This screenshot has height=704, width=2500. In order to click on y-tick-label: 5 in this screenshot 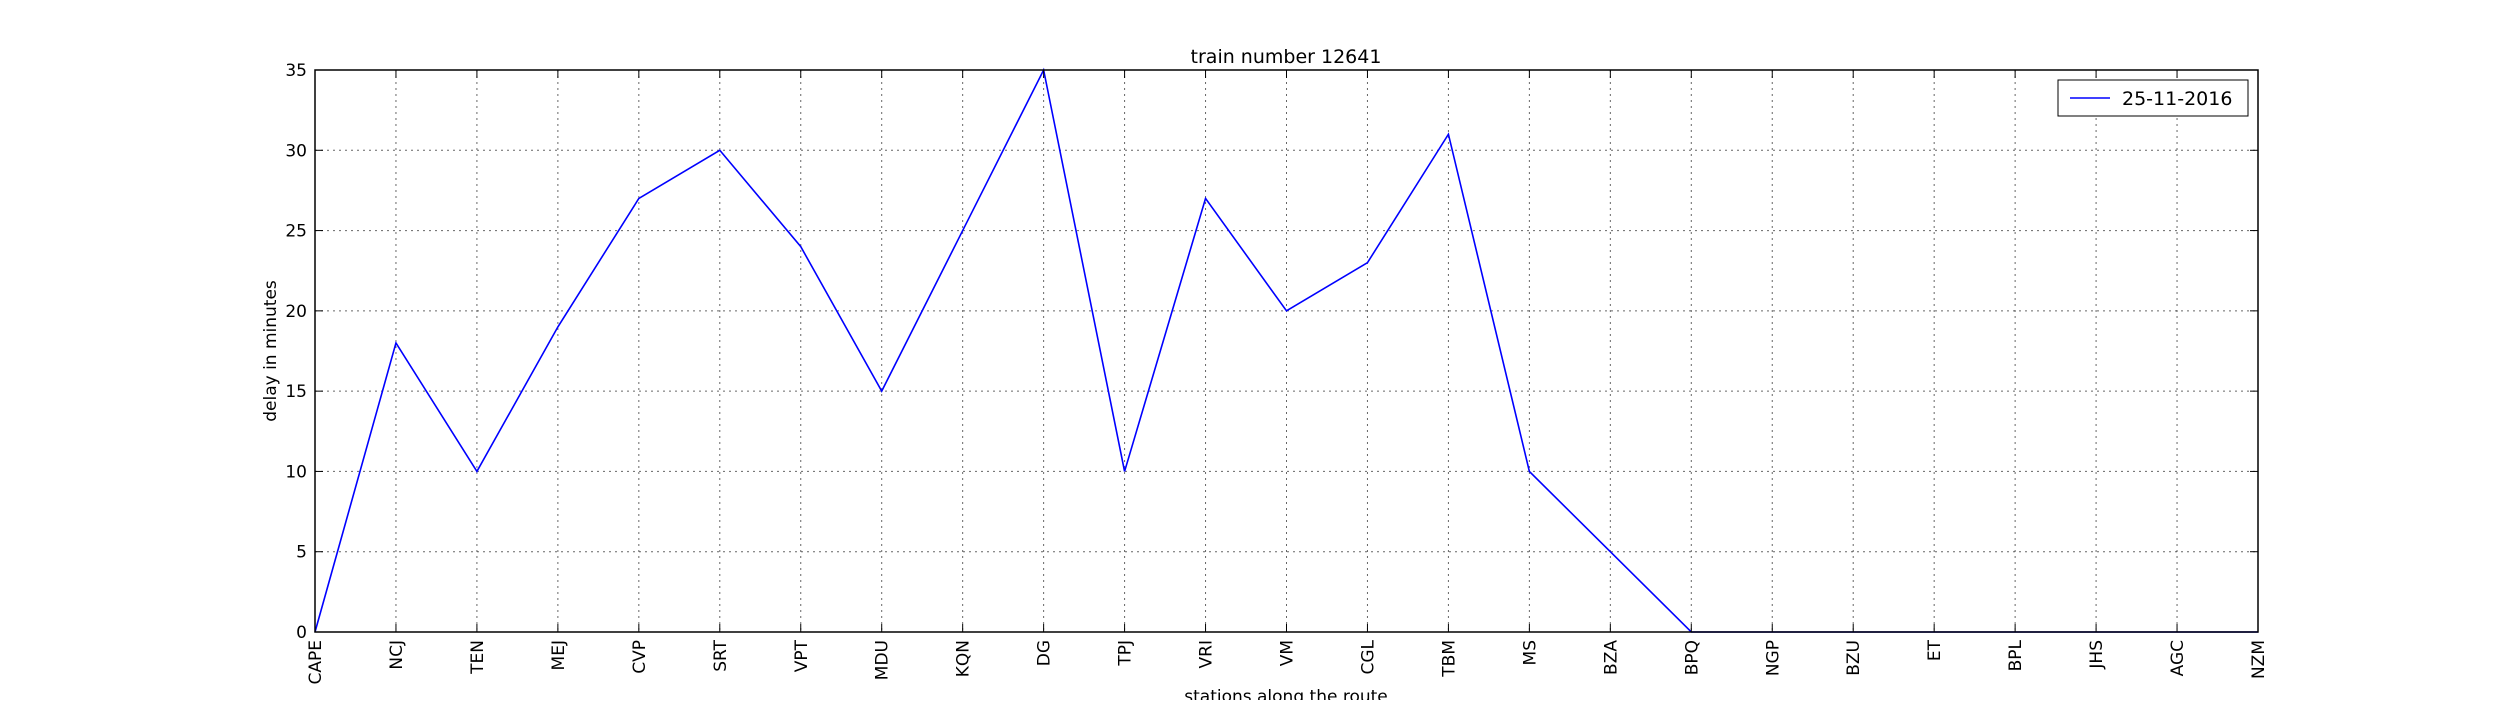, I will do `click(301, 553)`.